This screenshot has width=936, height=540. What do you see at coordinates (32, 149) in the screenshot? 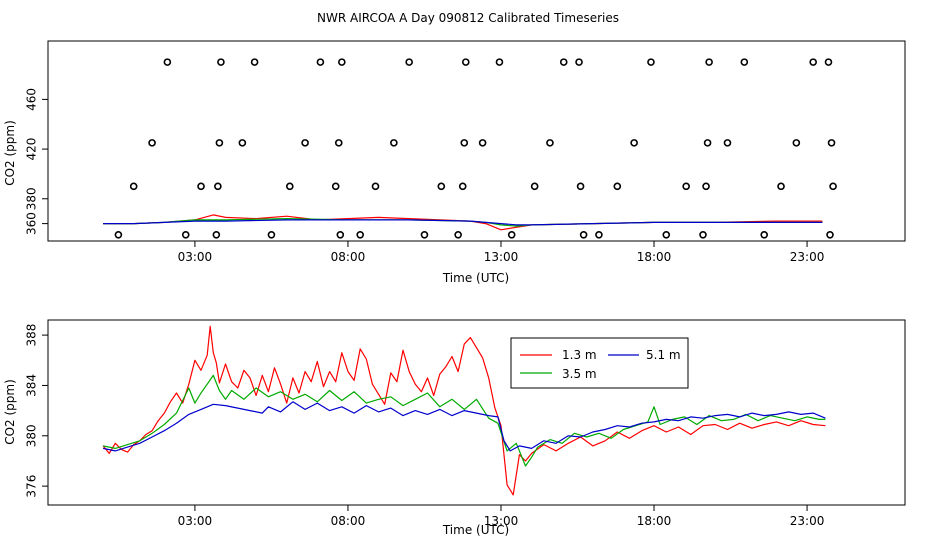
I see `y-tick-label: 420` at bounding box center [32, 149].